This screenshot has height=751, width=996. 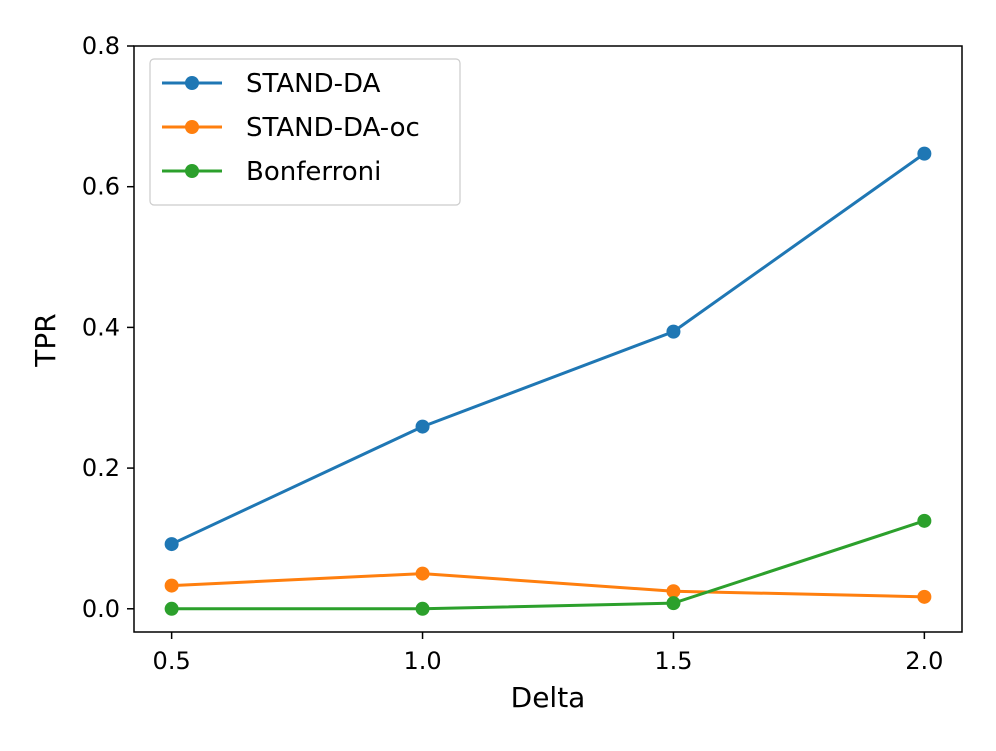 What do you see at coordinates (333, 128) in the screenshot?
I see `legend-label-1: STAND-DA-oc` at bounding box center [333, 128].